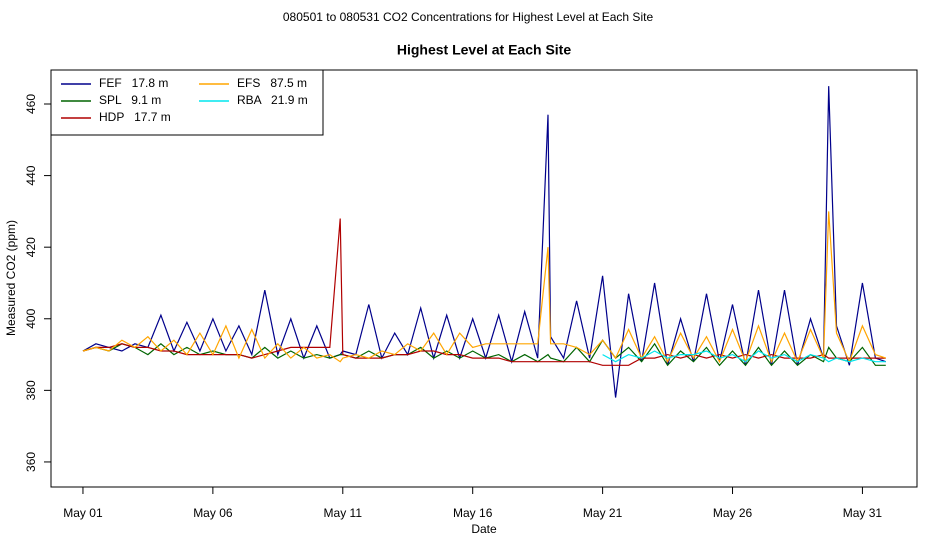 The image size is (936, 540). What do you see at coordinates (31, 247) in the screenshot?
I see `y-tick-label: 420` at bounding box center [31, 247].